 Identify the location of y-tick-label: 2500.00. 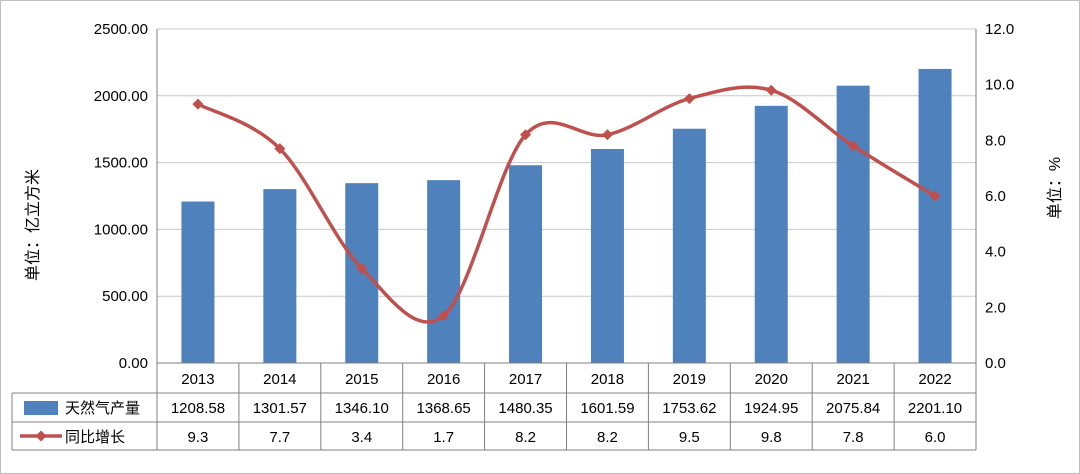
(121, 29).